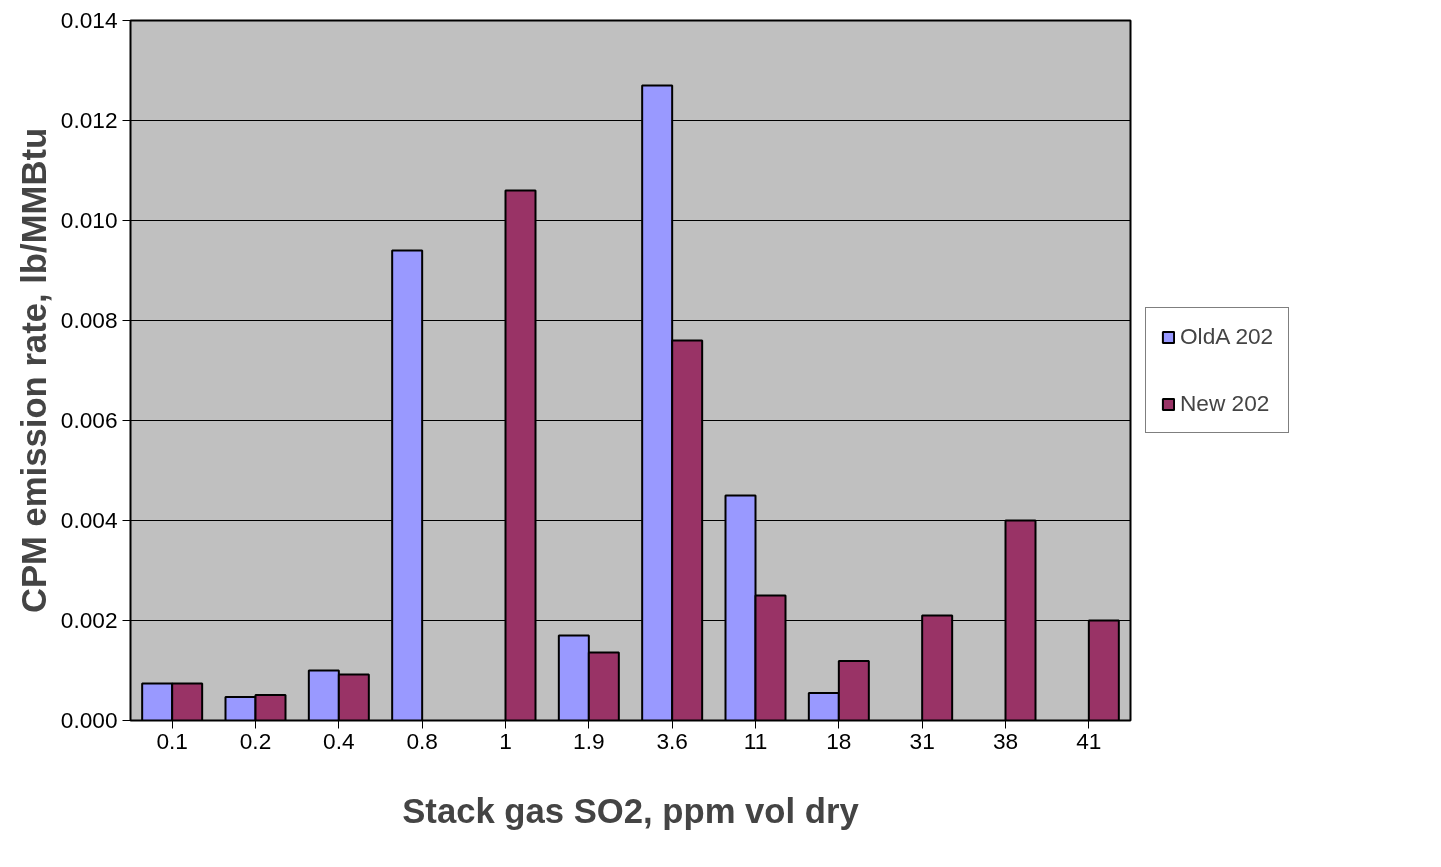 This screenshot has height=867, width=1441. I want to click on x-tick-label: 3.6, so click(672, 740).